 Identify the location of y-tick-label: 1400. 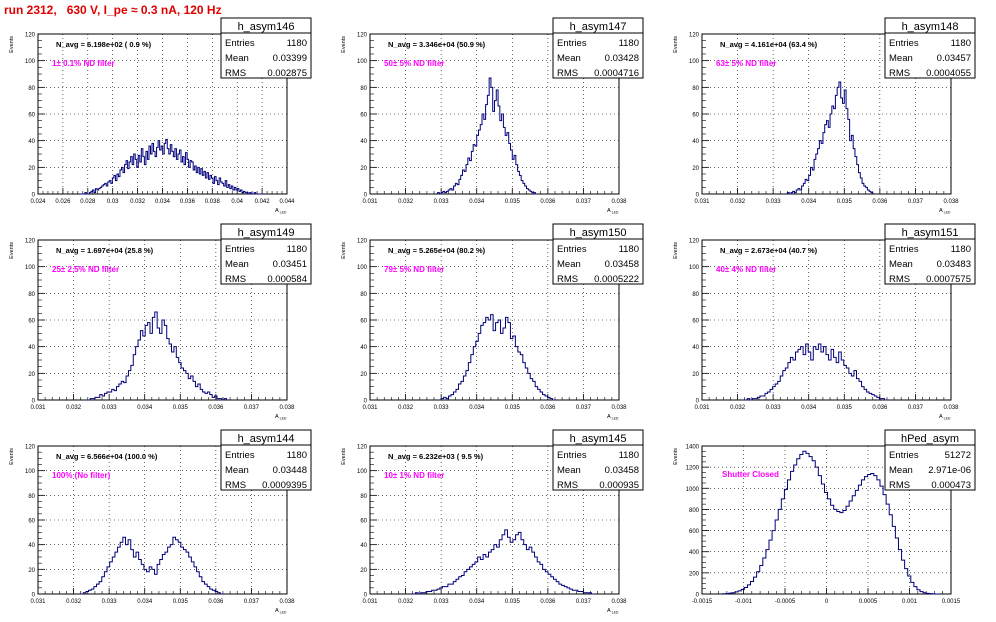
(693, 448).